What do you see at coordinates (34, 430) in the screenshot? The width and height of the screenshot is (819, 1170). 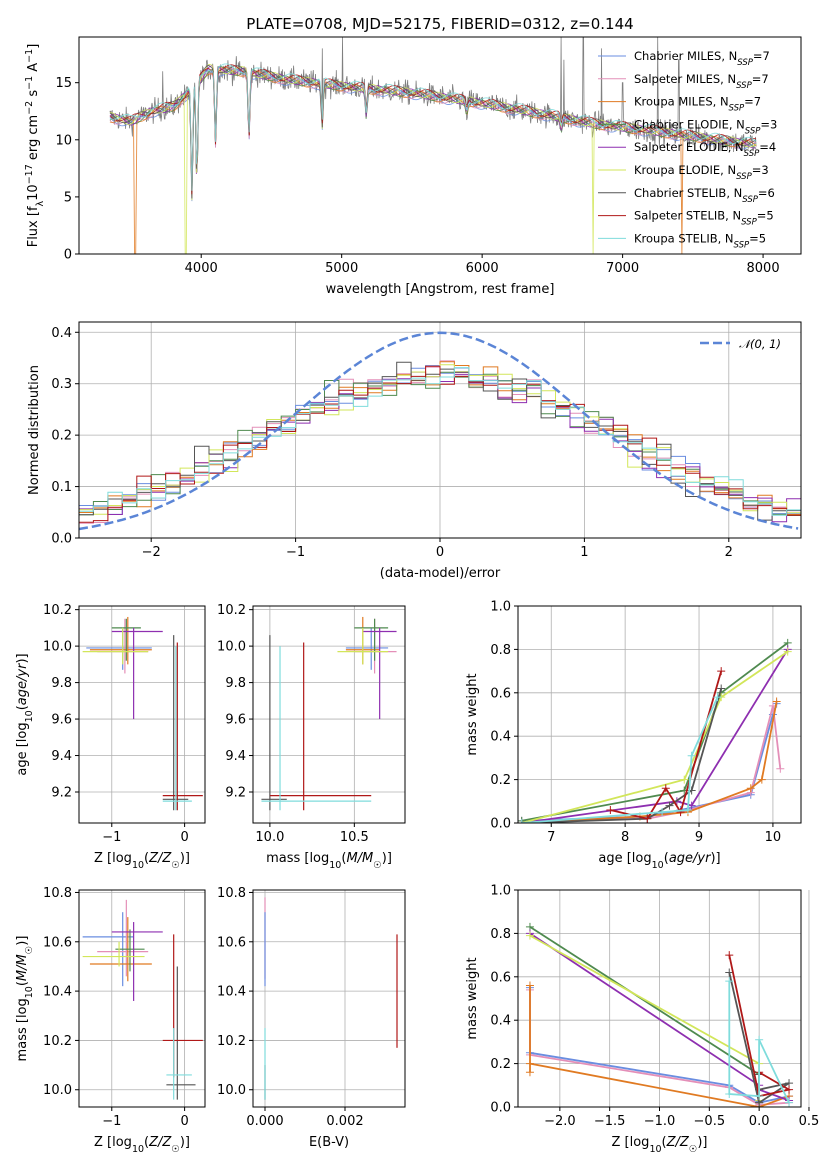 I see `axis-label: Normed distribution` at bounding box center [34, 430].